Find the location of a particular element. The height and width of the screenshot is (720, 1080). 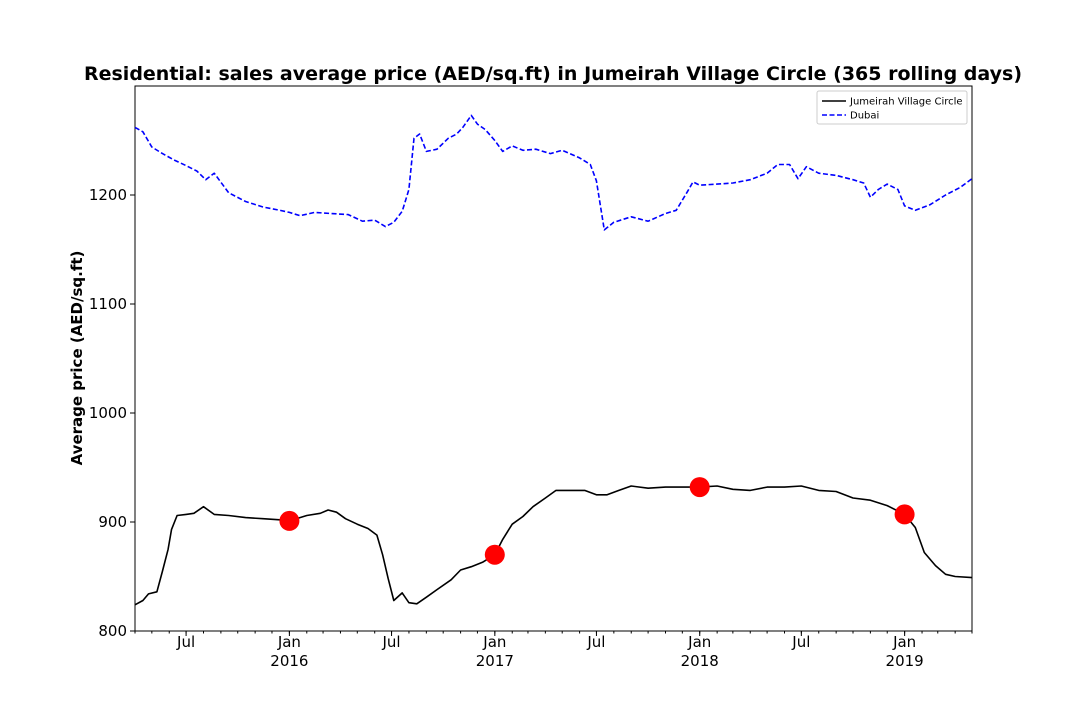

y-tick-label: 1200 is located at coordinates (108, 195).